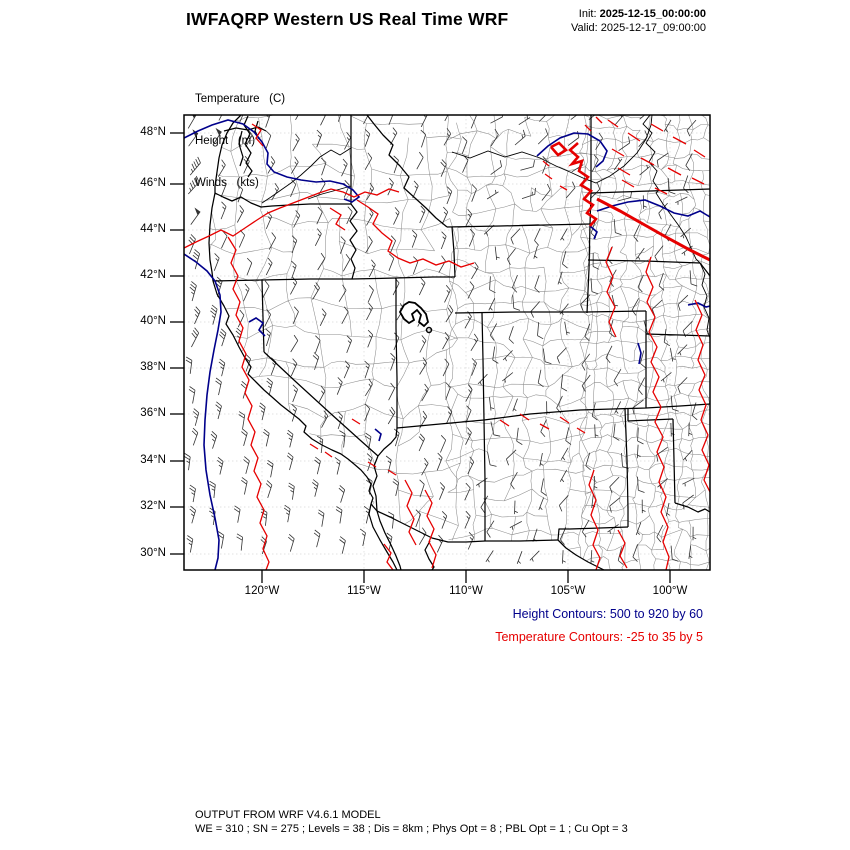  Describe the element at coordinates (262, 591) in the screenshot. I see `lon-tick-label: 120°W` at that location.